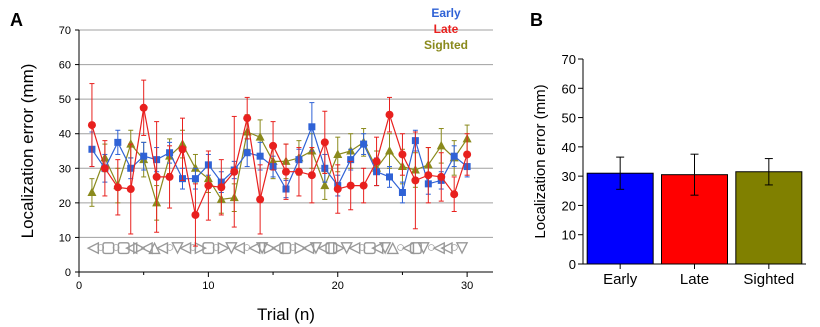 The height and width of the screenshot is (327, 820). Describe the element at coordinates (79, 286) in the screenshot. I see `x-tick-label: 0` at that location.